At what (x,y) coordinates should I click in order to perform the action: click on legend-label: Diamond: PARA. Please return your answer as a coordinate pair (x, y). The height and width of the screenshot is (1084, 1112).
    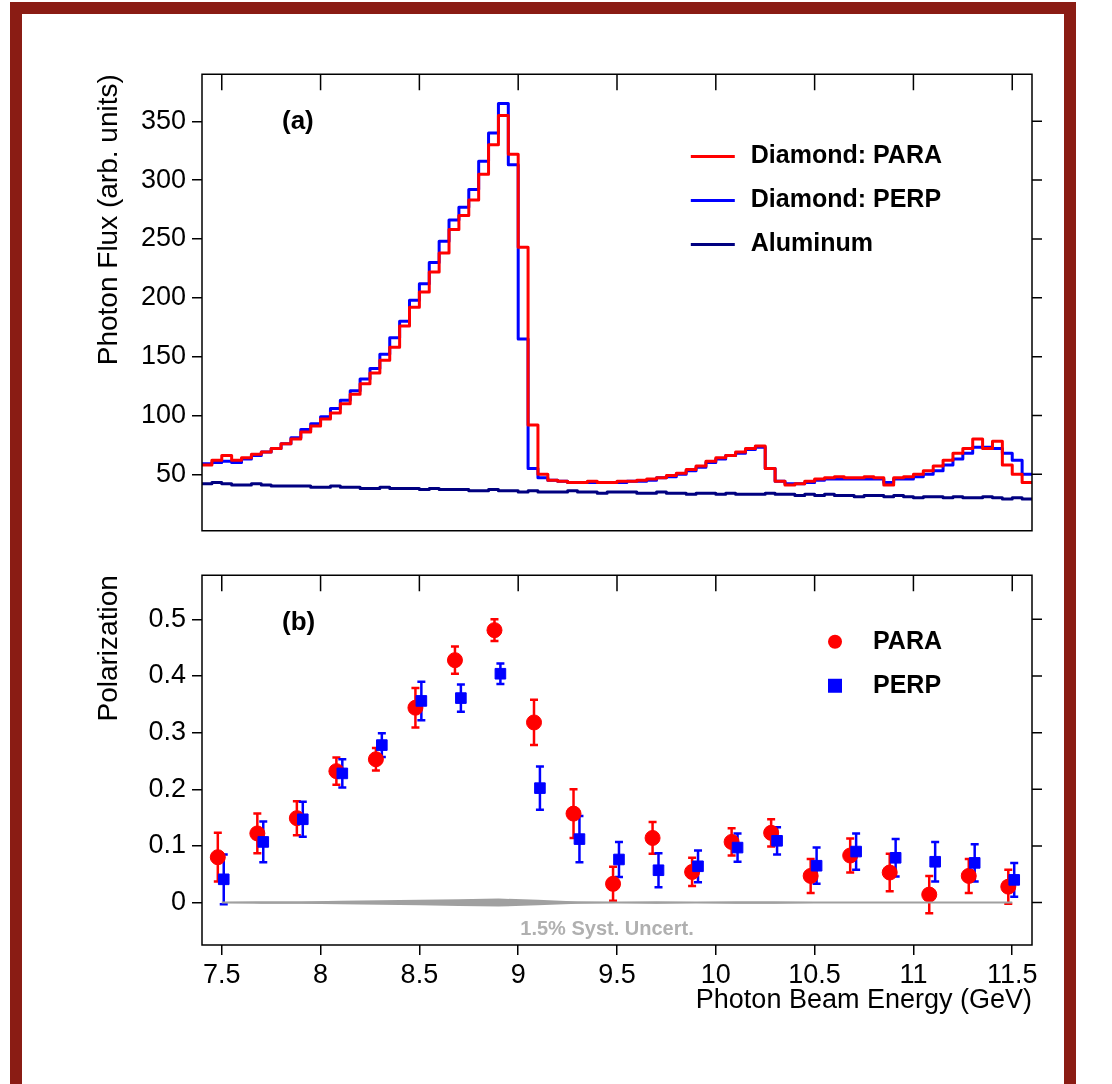
    Looking at the image, I should click on (846, 154).